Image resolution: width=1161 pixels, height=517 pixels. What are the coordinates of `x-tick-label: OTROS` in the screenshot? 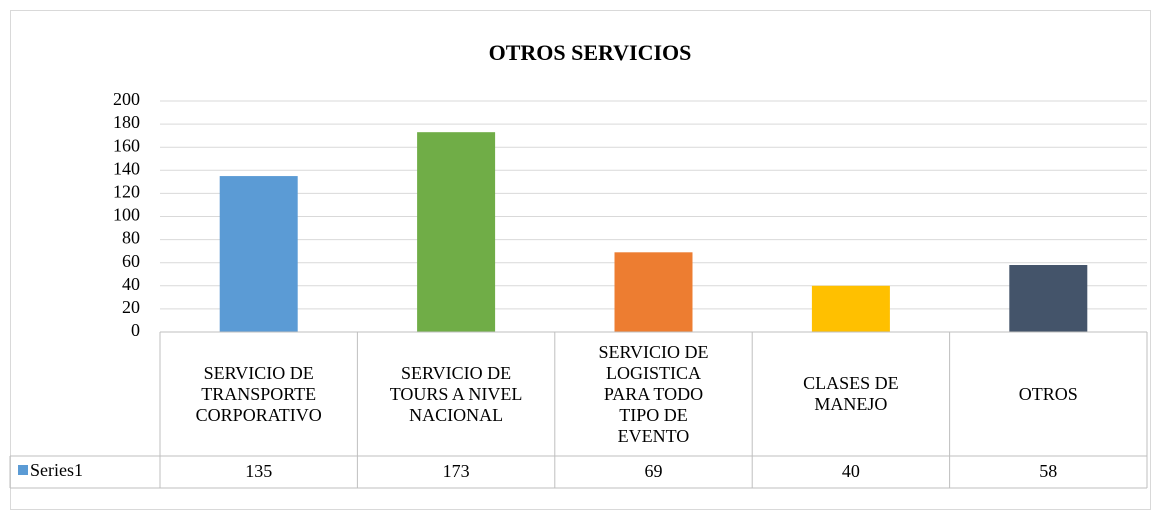 It's located at (1048, 394).